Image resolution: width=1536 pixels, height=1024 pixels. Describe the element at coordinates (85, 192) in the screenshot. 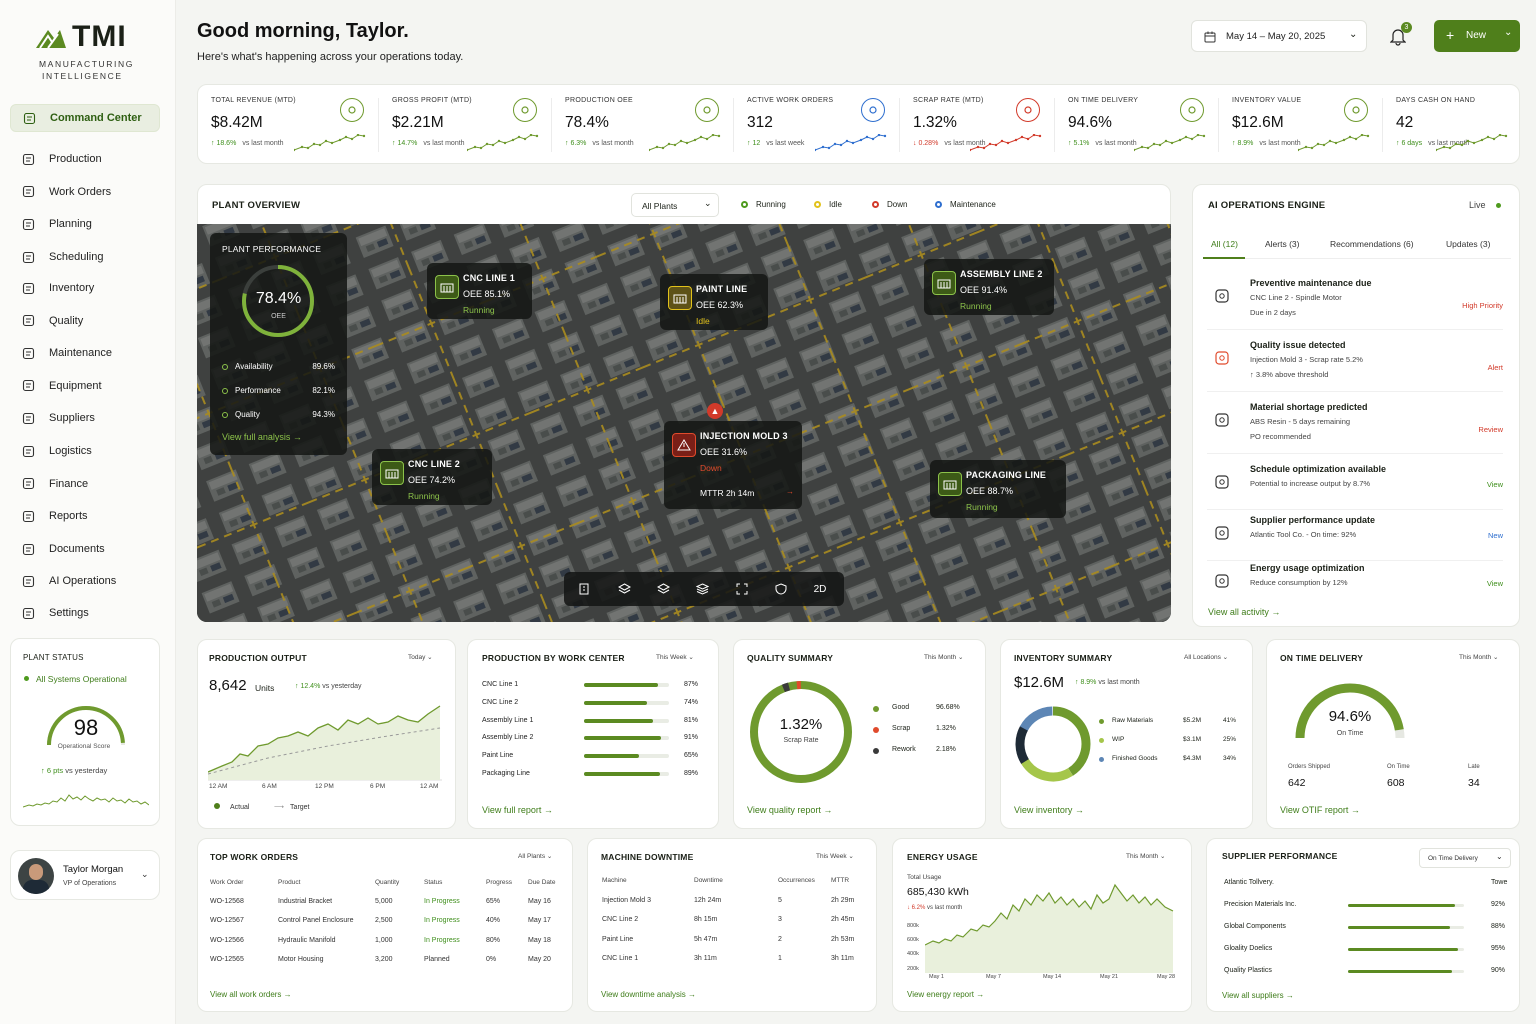

I see `sidebar-item-work-orders: Work Orders` at that location.